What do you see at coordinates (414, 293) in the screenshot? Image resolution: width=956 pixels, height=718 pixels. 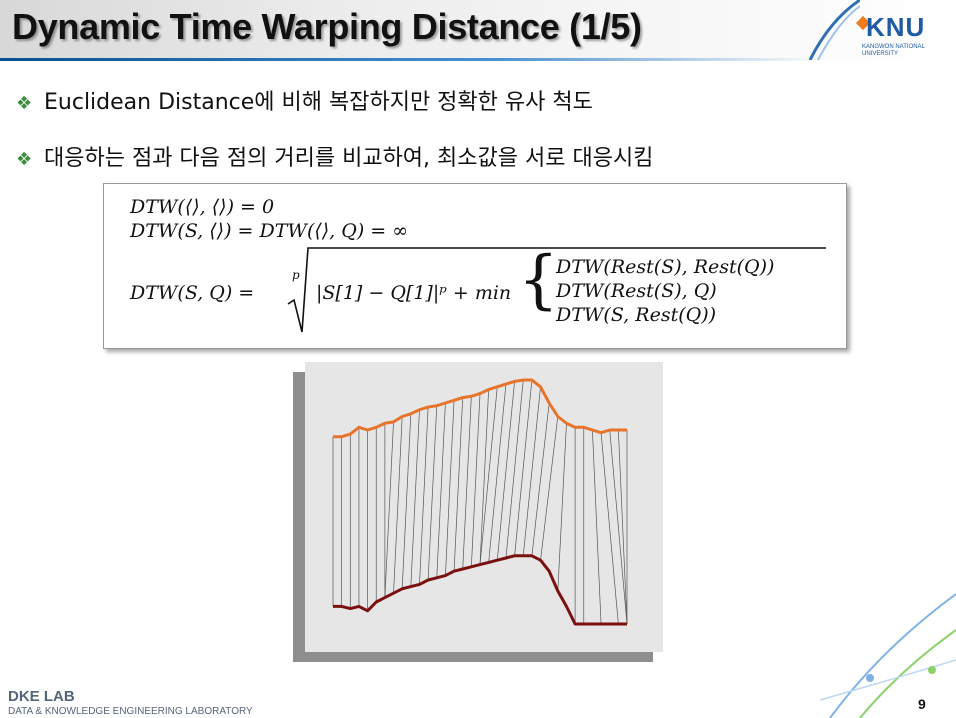 I see `formula-radicand: |S[1] − Q[1]|ᵖ + min` at bounding box center [414, 293].